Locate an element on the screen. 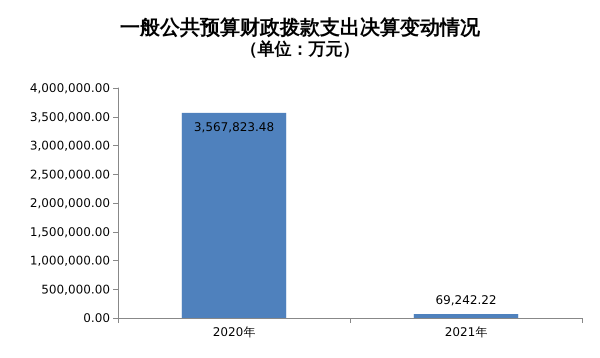  y-tick-label: 1,500,000.00 is located at coordinates (70, 231).